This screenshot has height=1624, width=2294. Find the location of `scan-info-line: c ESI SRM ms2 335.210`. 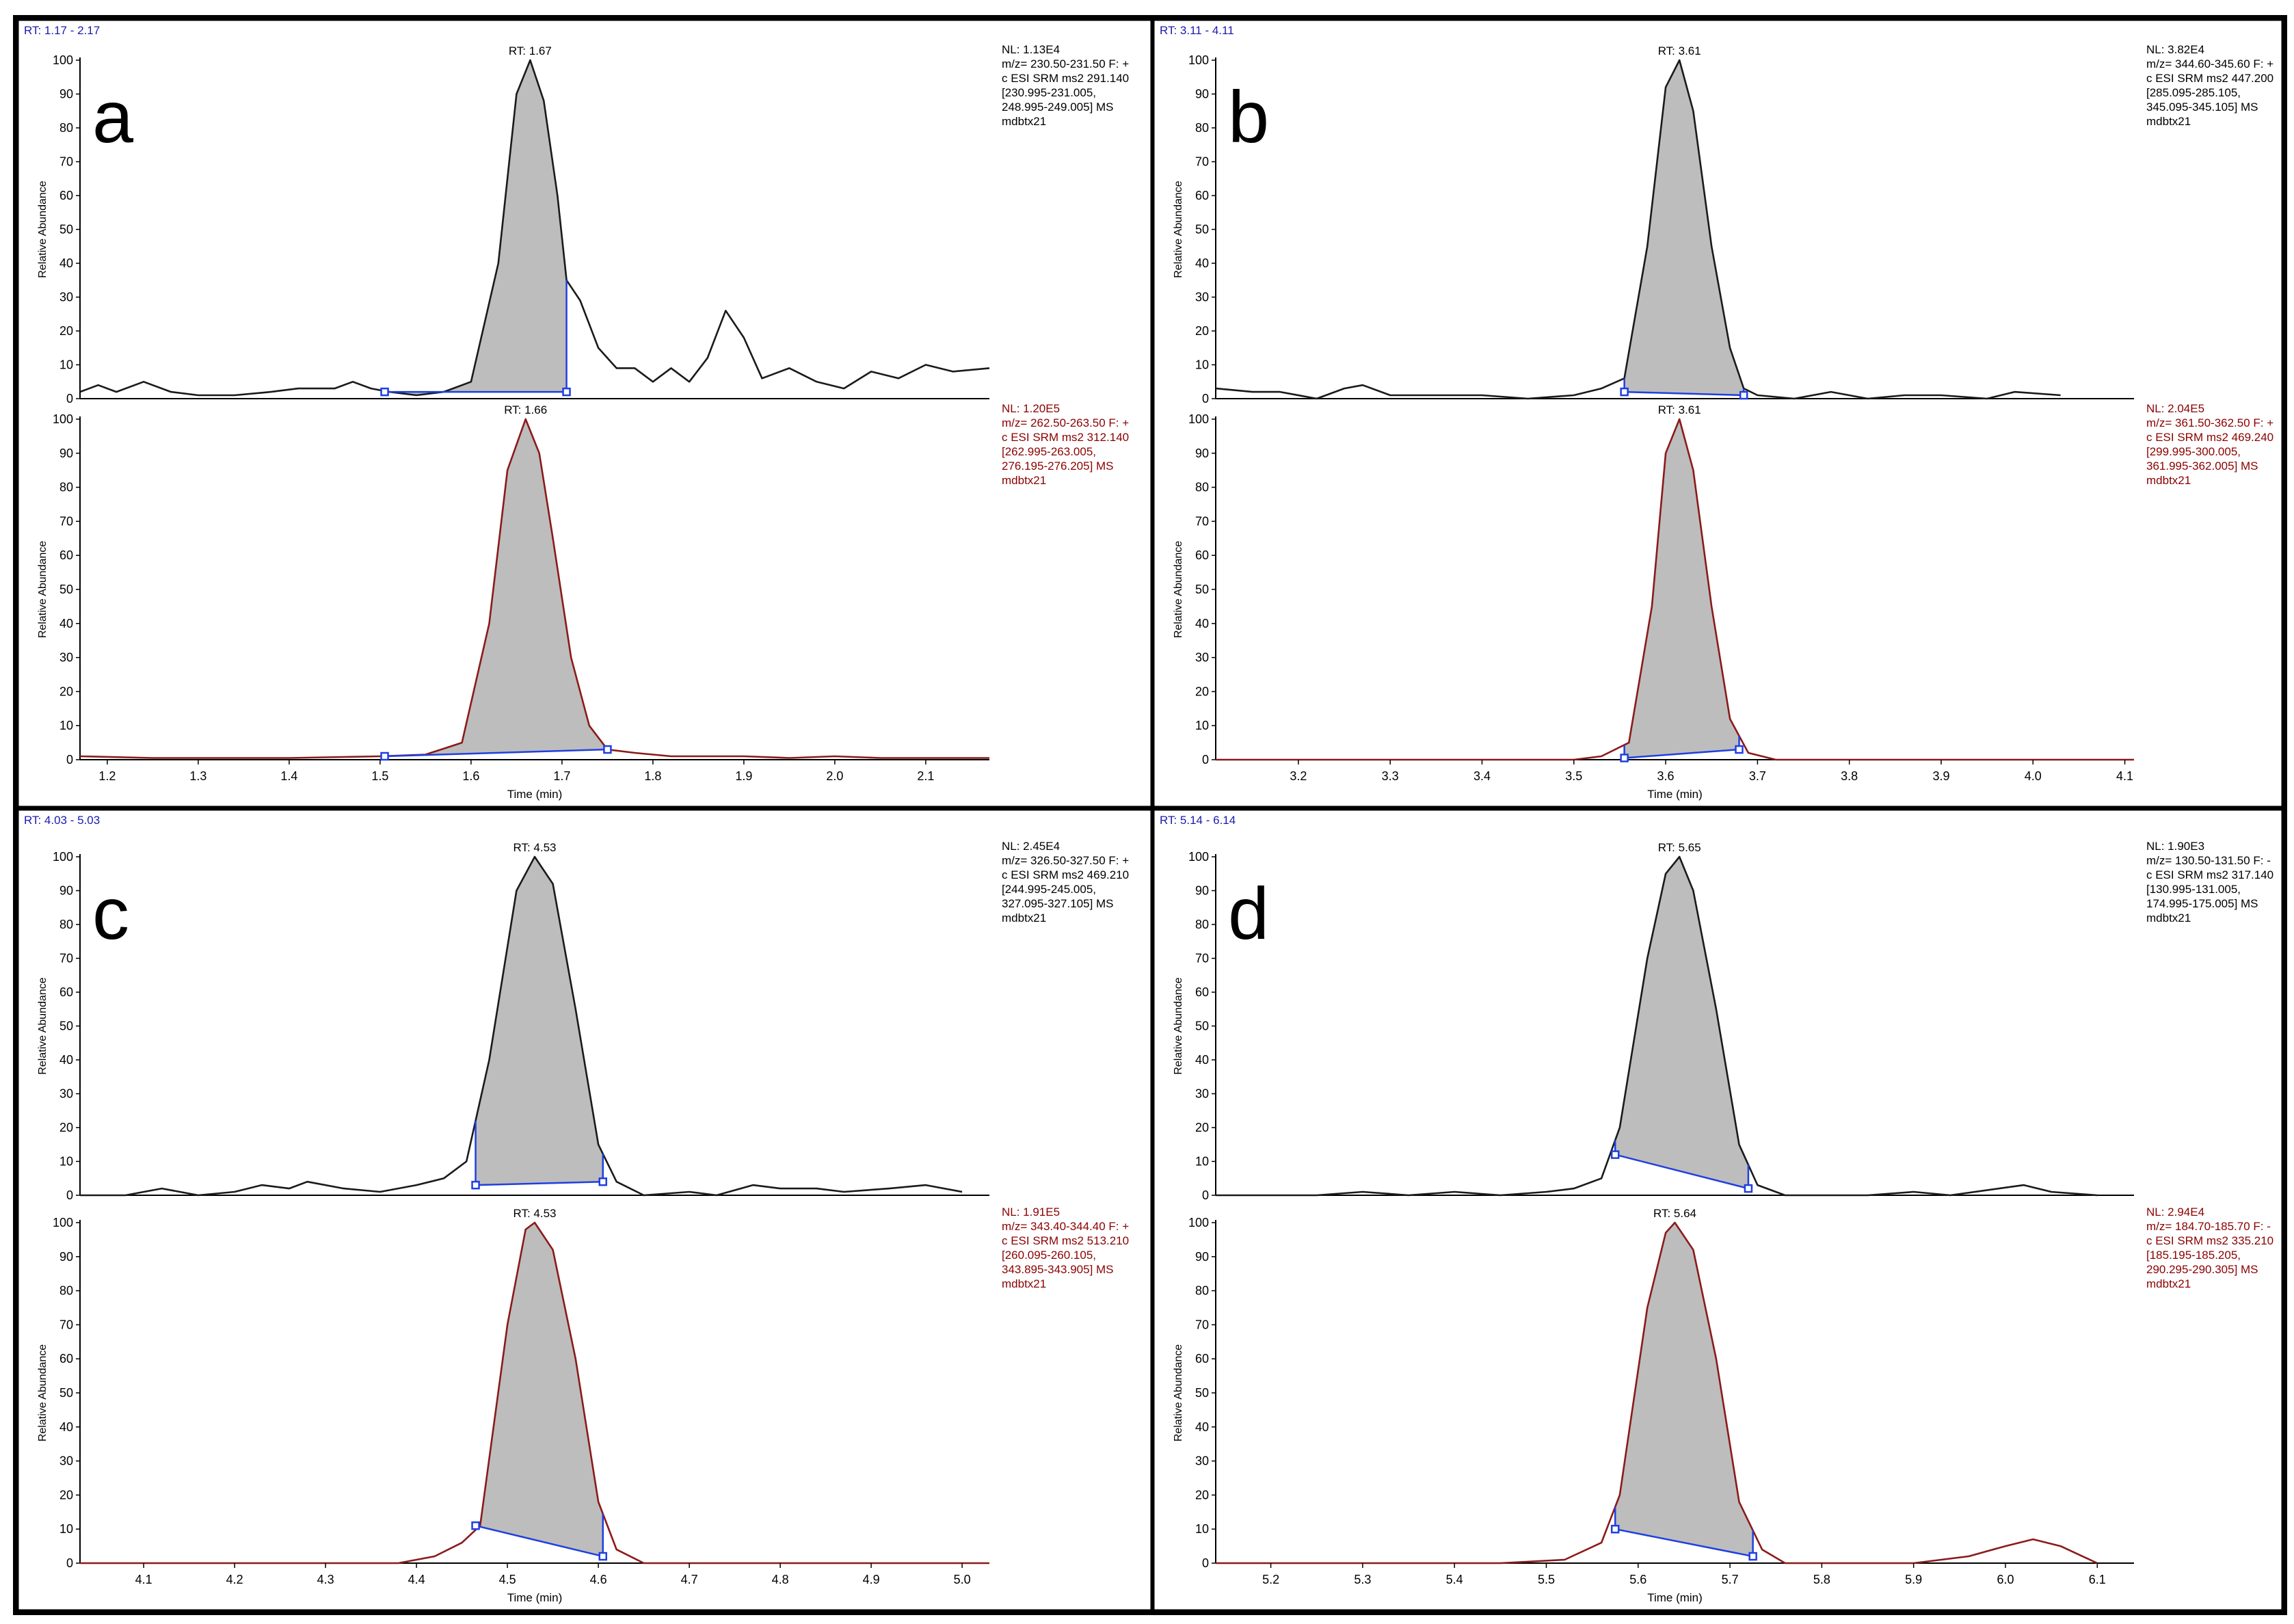

scan-info-line: c ESI SRM ms2 335.210 is located at coordinates (2209, 1240).